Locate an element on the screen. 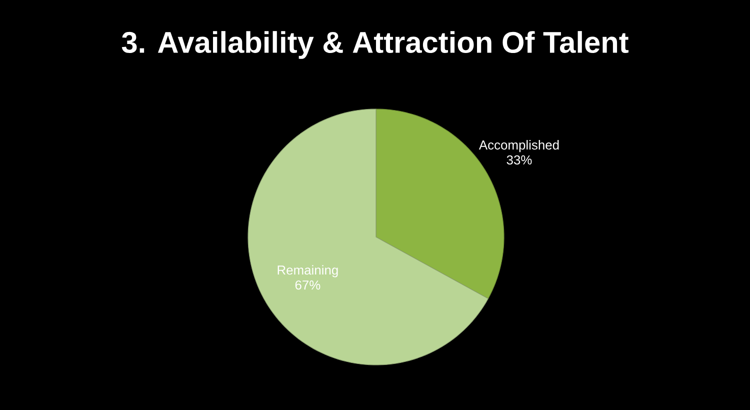 The image size is (750, 410). slice-label: Accomplished is located at coordinates (518, 146).